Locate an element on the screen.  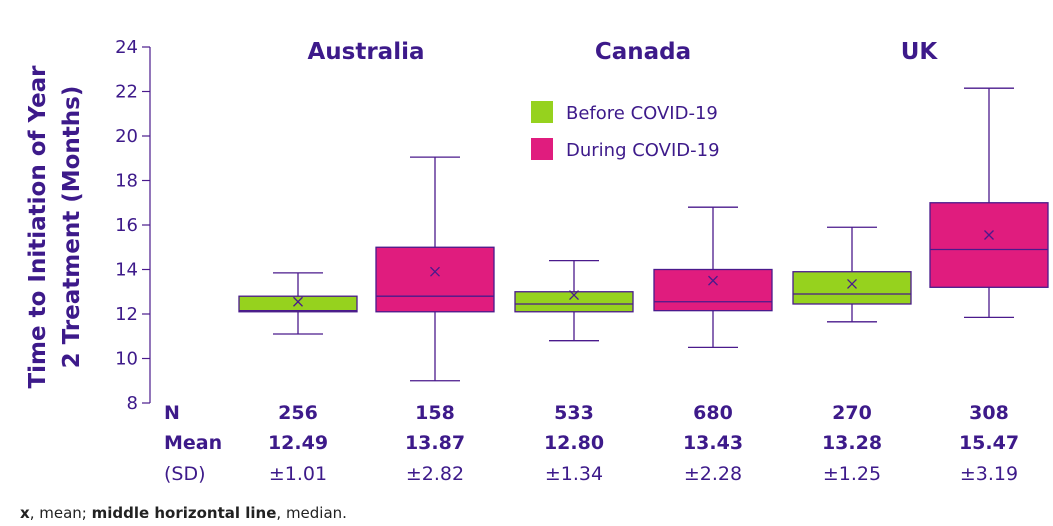
footnote-median-text: , median. is located at coordinates (311, 513).